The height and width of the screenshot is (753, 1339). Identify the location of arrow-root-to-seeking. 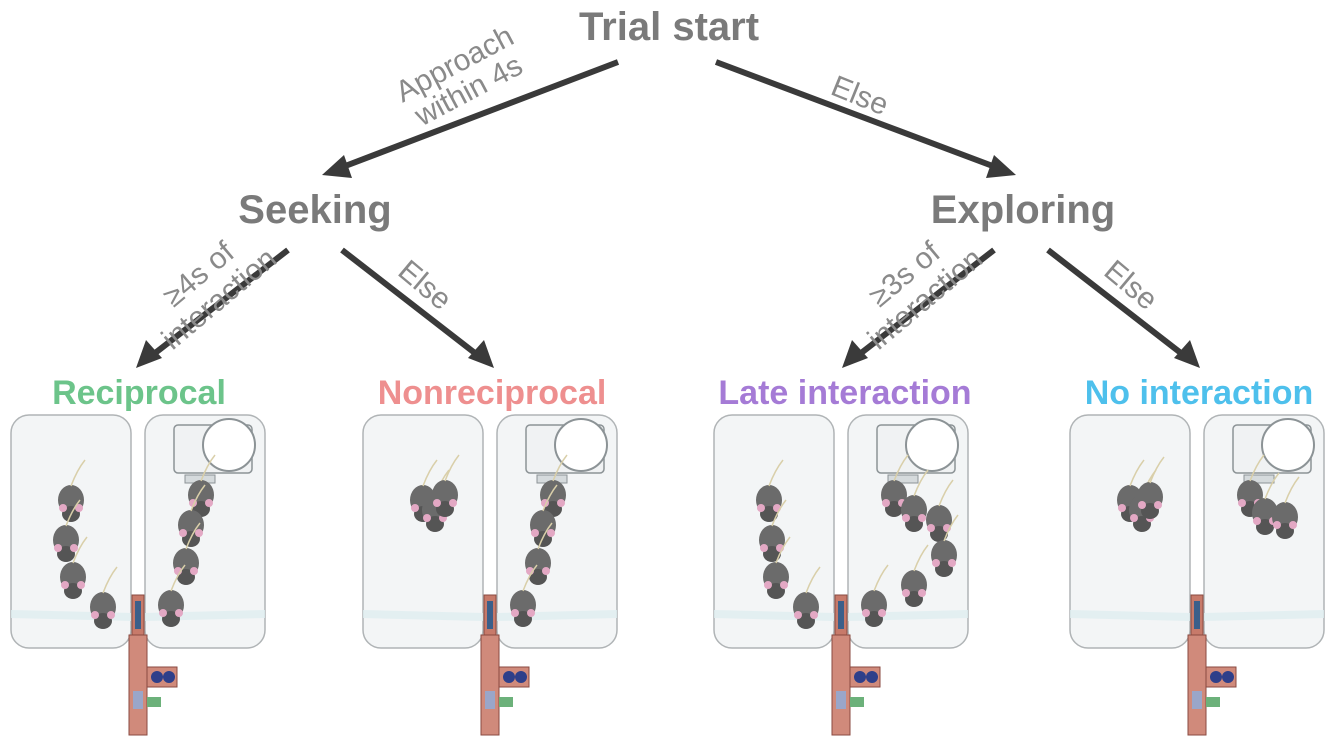
(479, 115).